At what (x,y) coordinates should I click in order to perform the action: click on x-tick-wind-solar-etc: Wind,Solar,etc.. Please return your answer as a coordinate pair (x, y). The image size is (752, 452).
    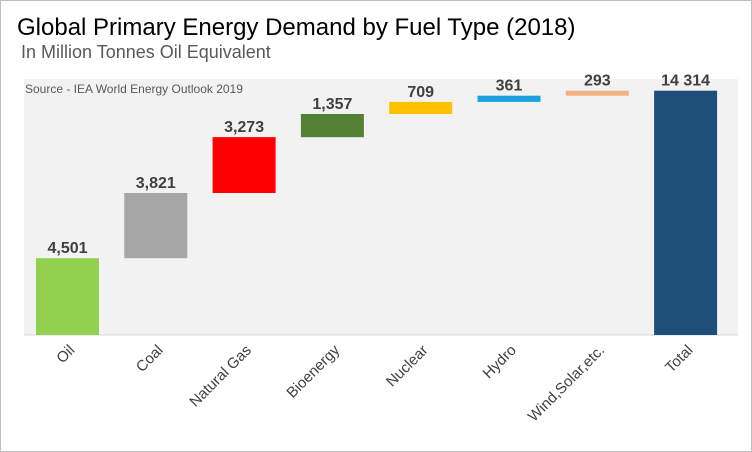
    Looking at the image, I should click on (566, 383).